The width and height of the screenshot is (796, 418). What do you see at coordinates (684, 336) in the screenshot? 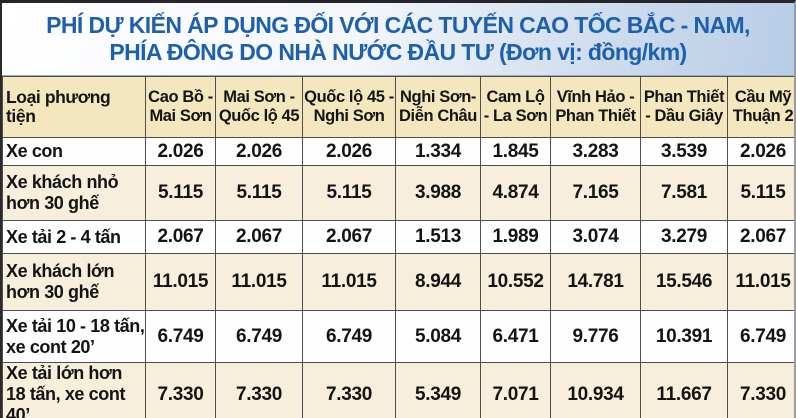
I see `fee-cell: 10.391` at bounding box center [684, 336].